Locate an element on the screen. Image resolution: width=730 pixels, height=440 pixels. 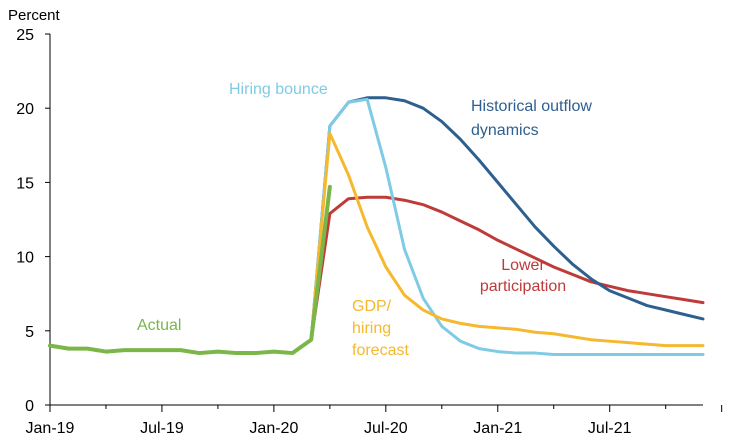
y-tick-label: 0 is located at coordinates (29, 406).